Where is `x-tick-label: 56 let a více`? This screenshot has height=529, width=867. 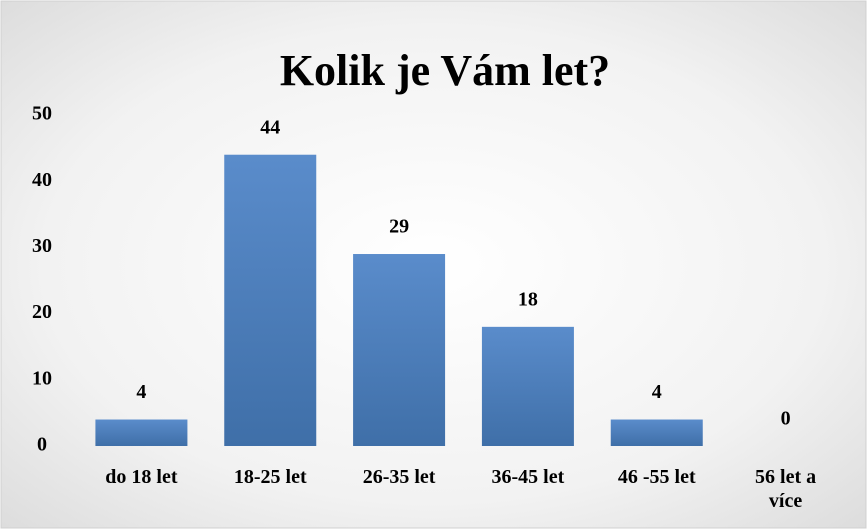
x-tick-label: 56 let a více is located at coordinates (786, 489).